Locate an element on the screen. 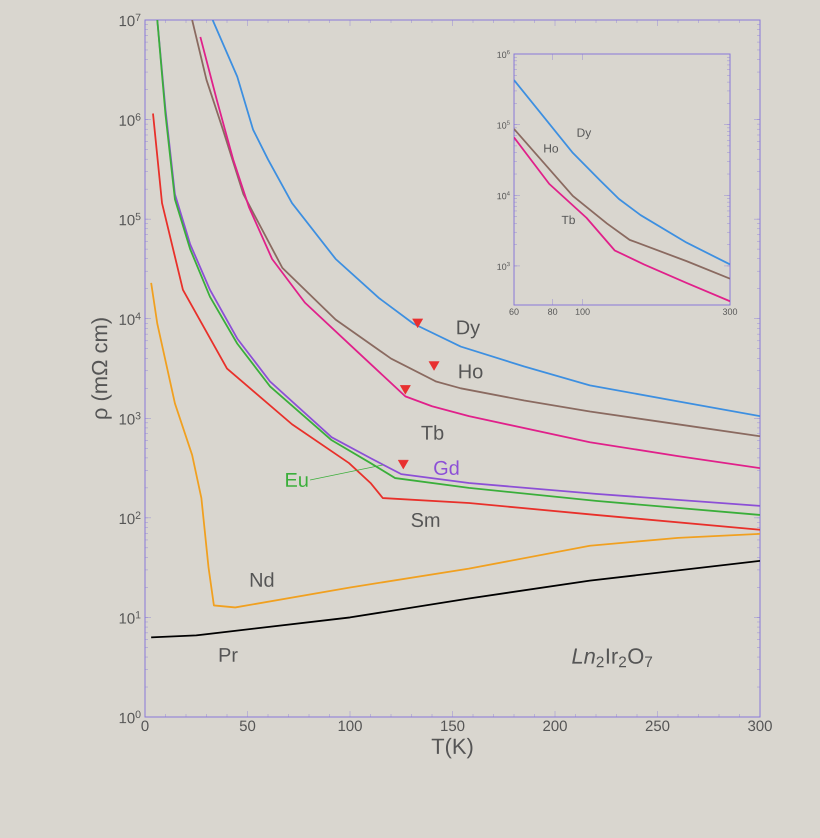  x-tick-label: 80 is located at coordinates (553, 311).